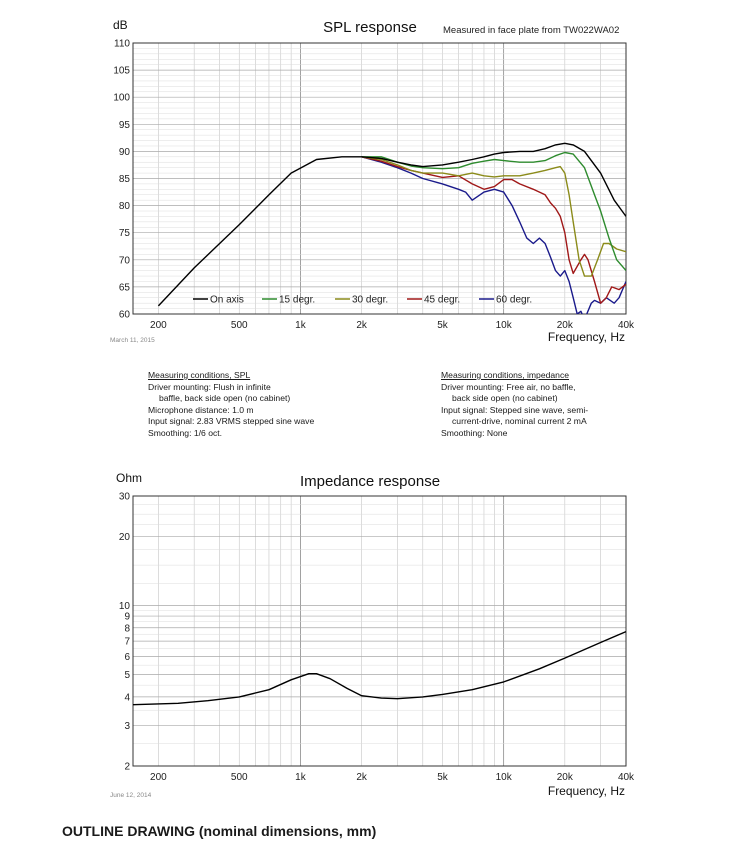 The image size is (750, 861). What do you see at coordinates (514, 300) in the screenshot?
I see `legend-label: 60 degr.` at bounding box center [514, 300].